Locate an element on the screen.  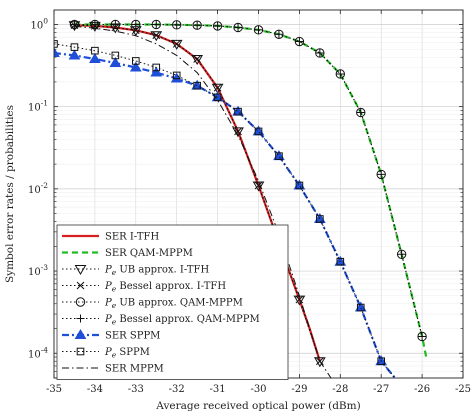
x-tick-label: -25 is located at coordinates (463, 389).